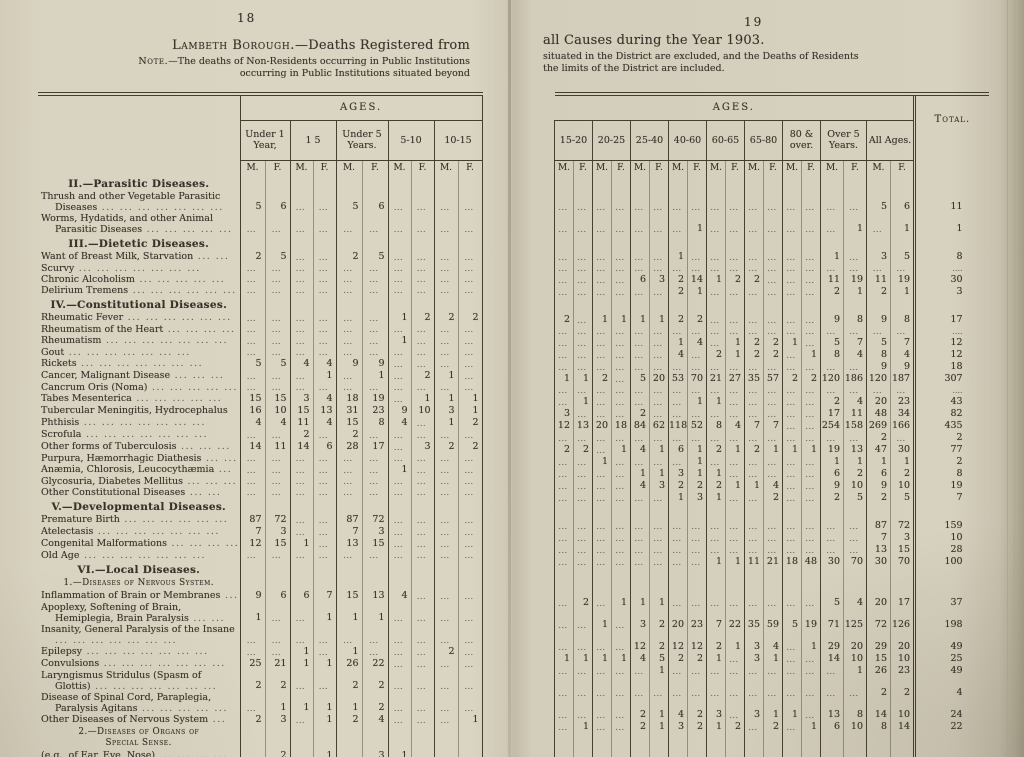  What do you see at coordinates (951, 450) in the screenshot?
I see `total-cell: 77` at bounding box center [951, 450].